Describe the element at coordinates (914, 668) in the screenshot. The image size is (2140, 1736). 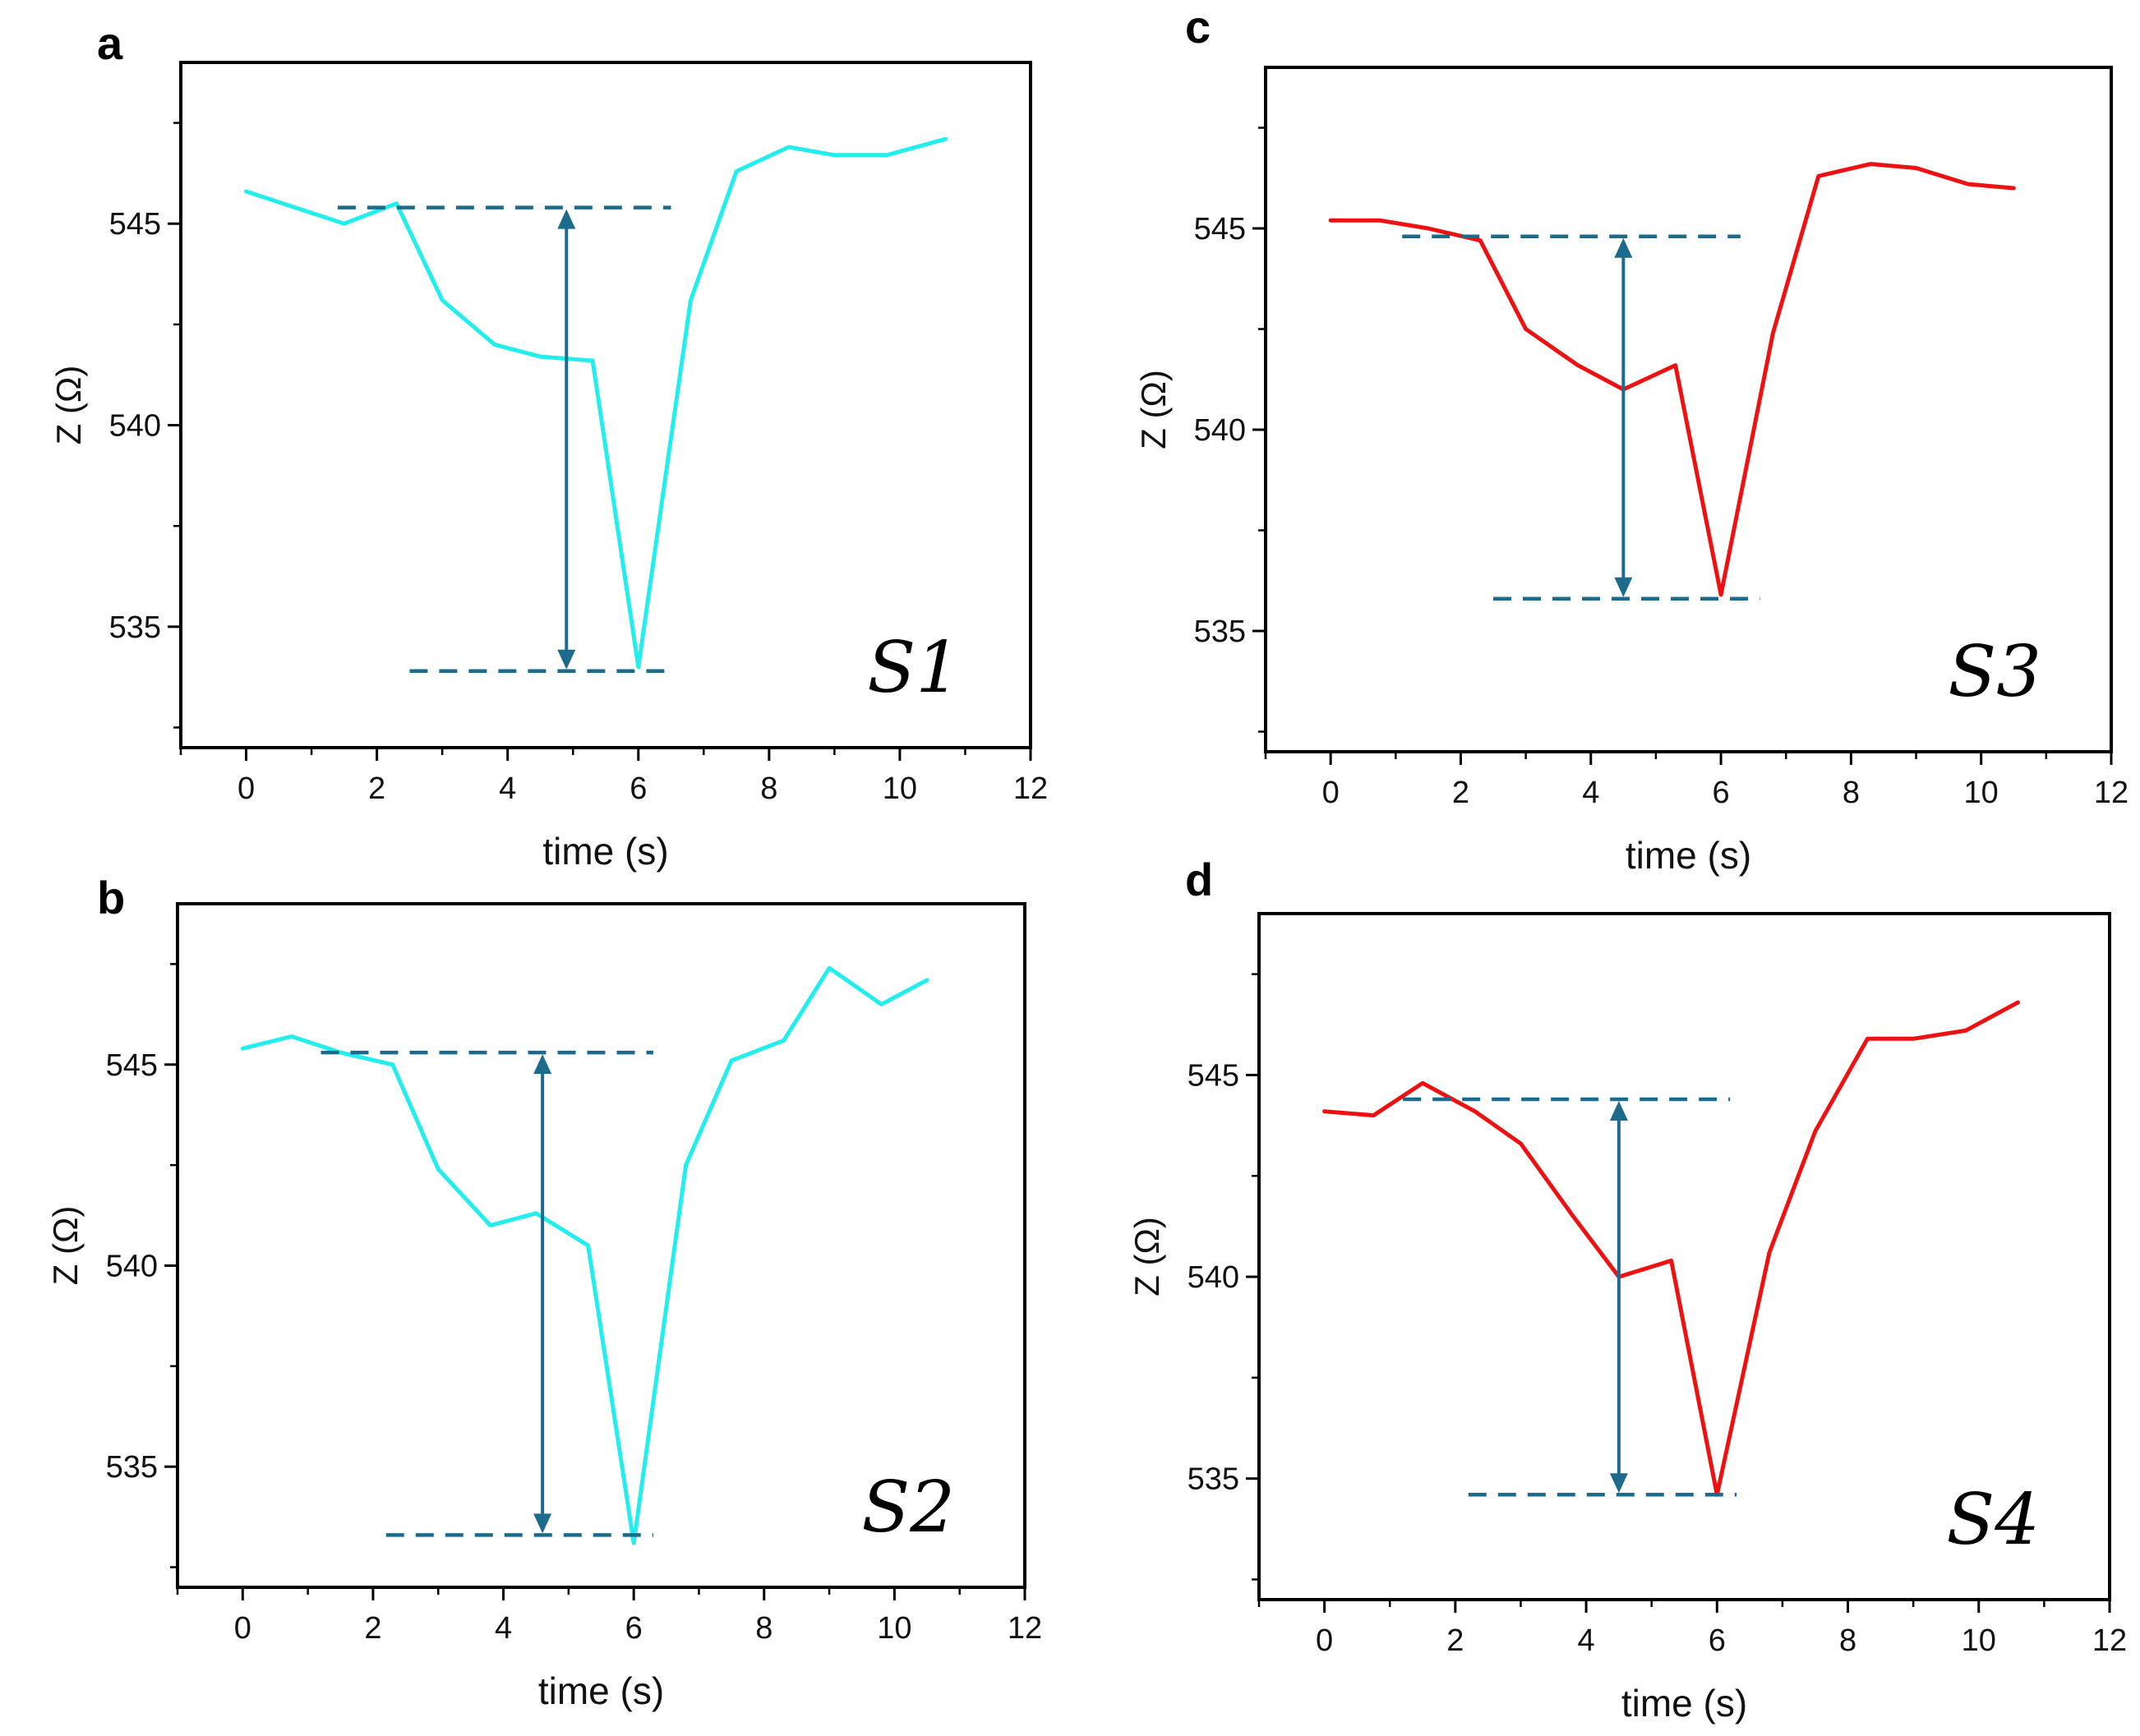
I see `series-label: S1` at that location.